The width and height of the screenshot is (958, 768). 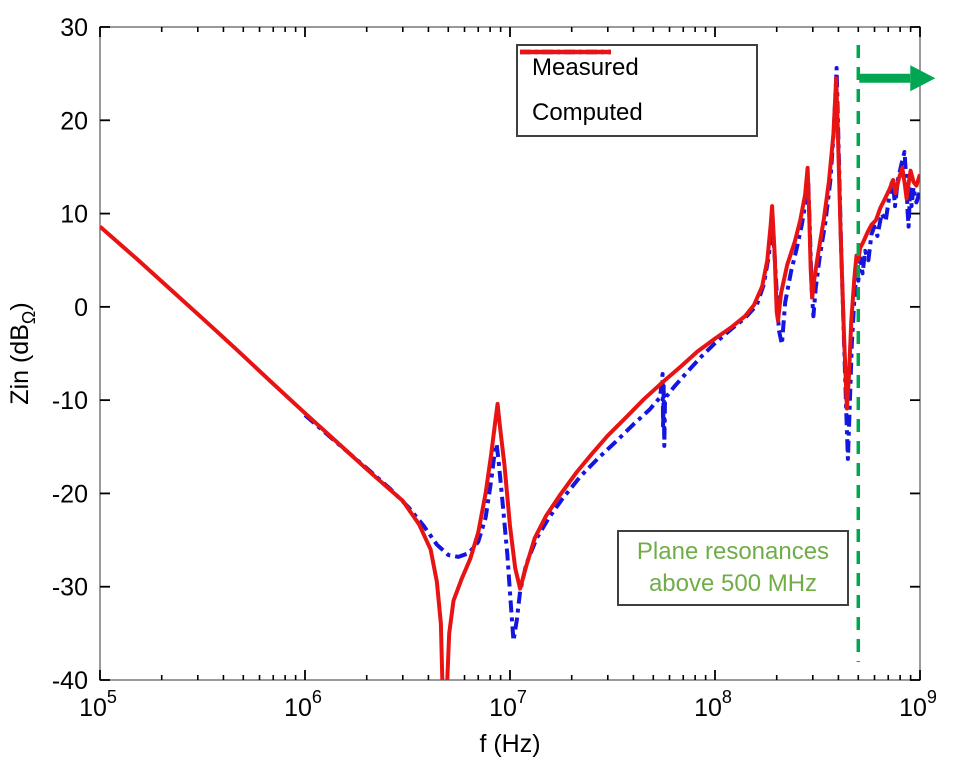 I want to click on x-tick-label: 10⁵, so click(x=98, y=704).